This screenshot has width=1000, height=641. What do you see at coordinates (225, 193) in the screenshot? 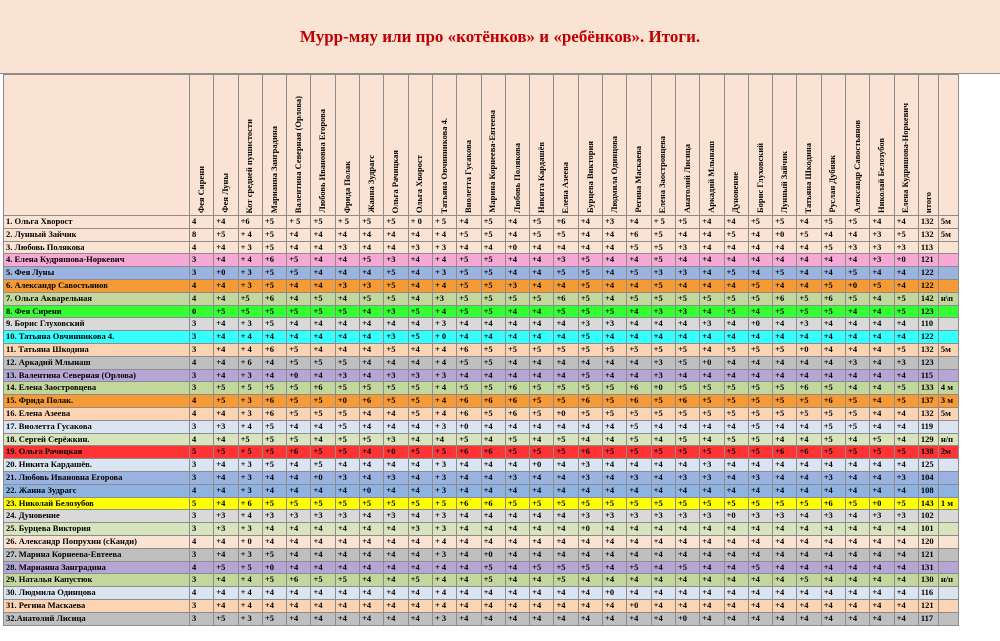
I see `column-header-label: Фея Луны` at bounding box center [225, 193].